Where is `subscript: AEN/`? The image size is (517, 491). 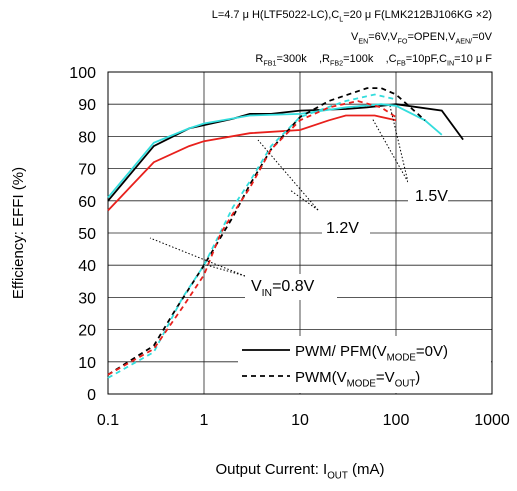
subscript: AEN/ is located at coordinates (463, 41).